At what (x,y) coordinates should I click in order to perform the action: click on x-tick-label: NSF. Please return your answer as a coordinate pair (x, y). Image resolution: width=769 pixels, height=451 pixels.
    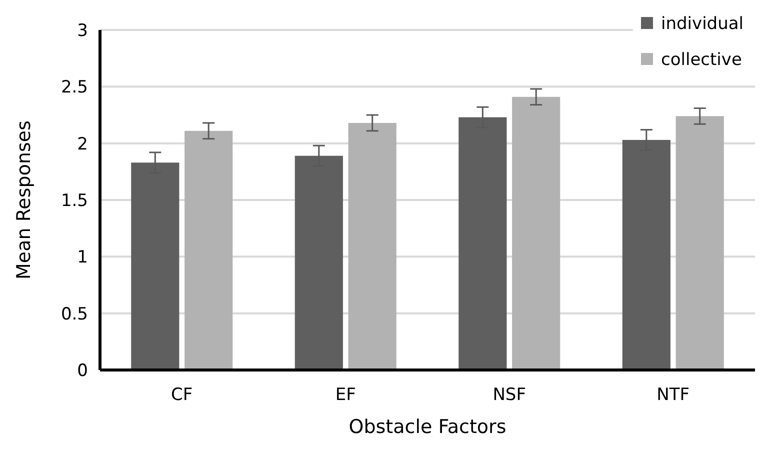
    Looking at the image, I should click on (509, 395).